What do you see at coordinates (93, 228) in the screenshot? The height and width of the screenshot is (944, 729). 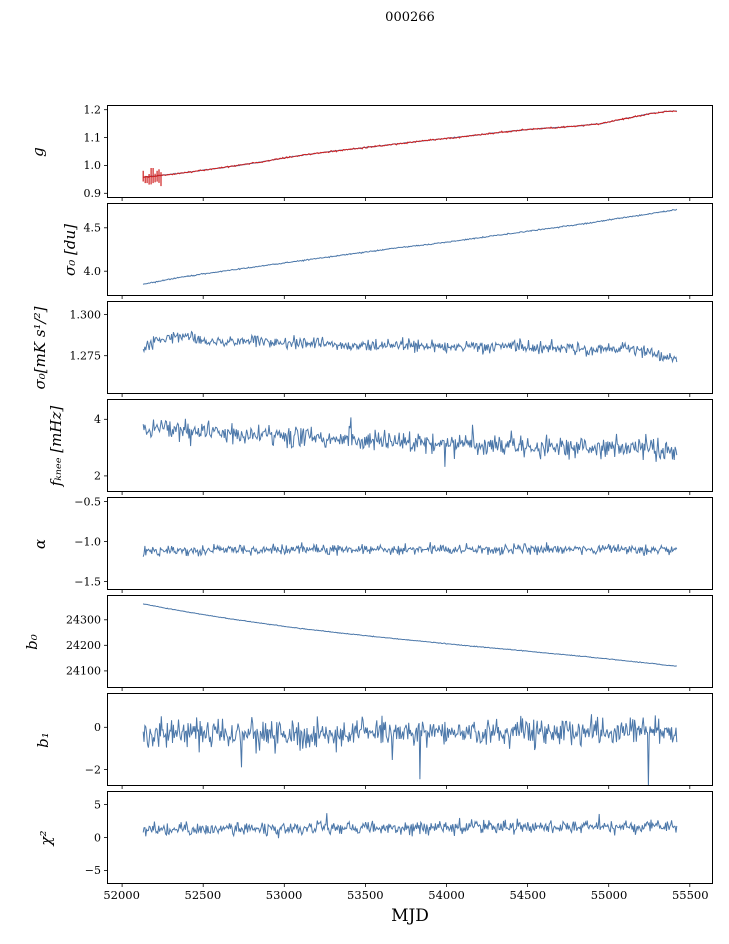 I see `svg-text: 4.5` at bounding box center [93, 228].